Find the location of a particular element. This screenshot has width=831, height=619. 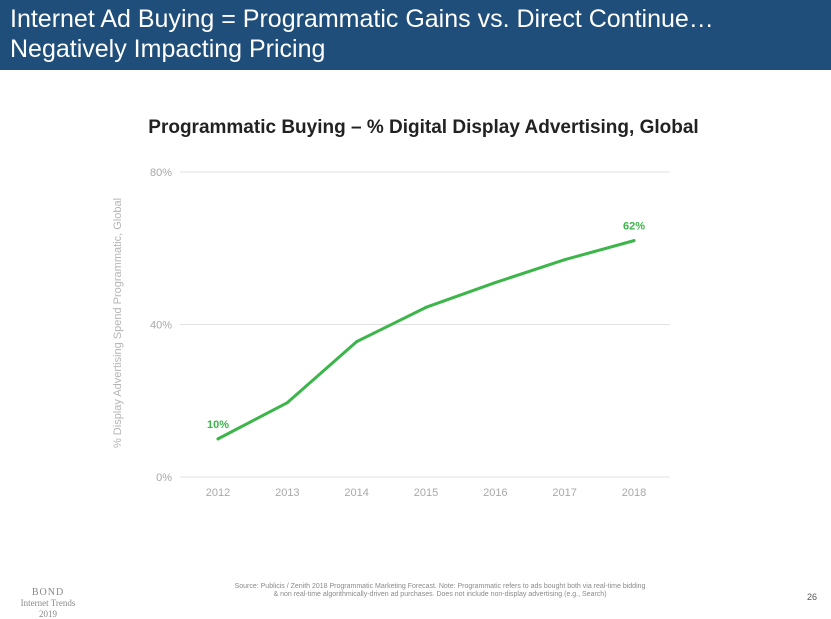

logo-year: 2019 is located at coordinates (48, 614).